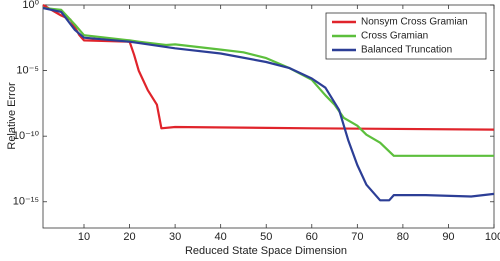 The height and width of the screenshot is (261, 500). Describe the element at coordinates (12, 116) in the screenshot. I see `y-axis-label: Relative Error` at that location.